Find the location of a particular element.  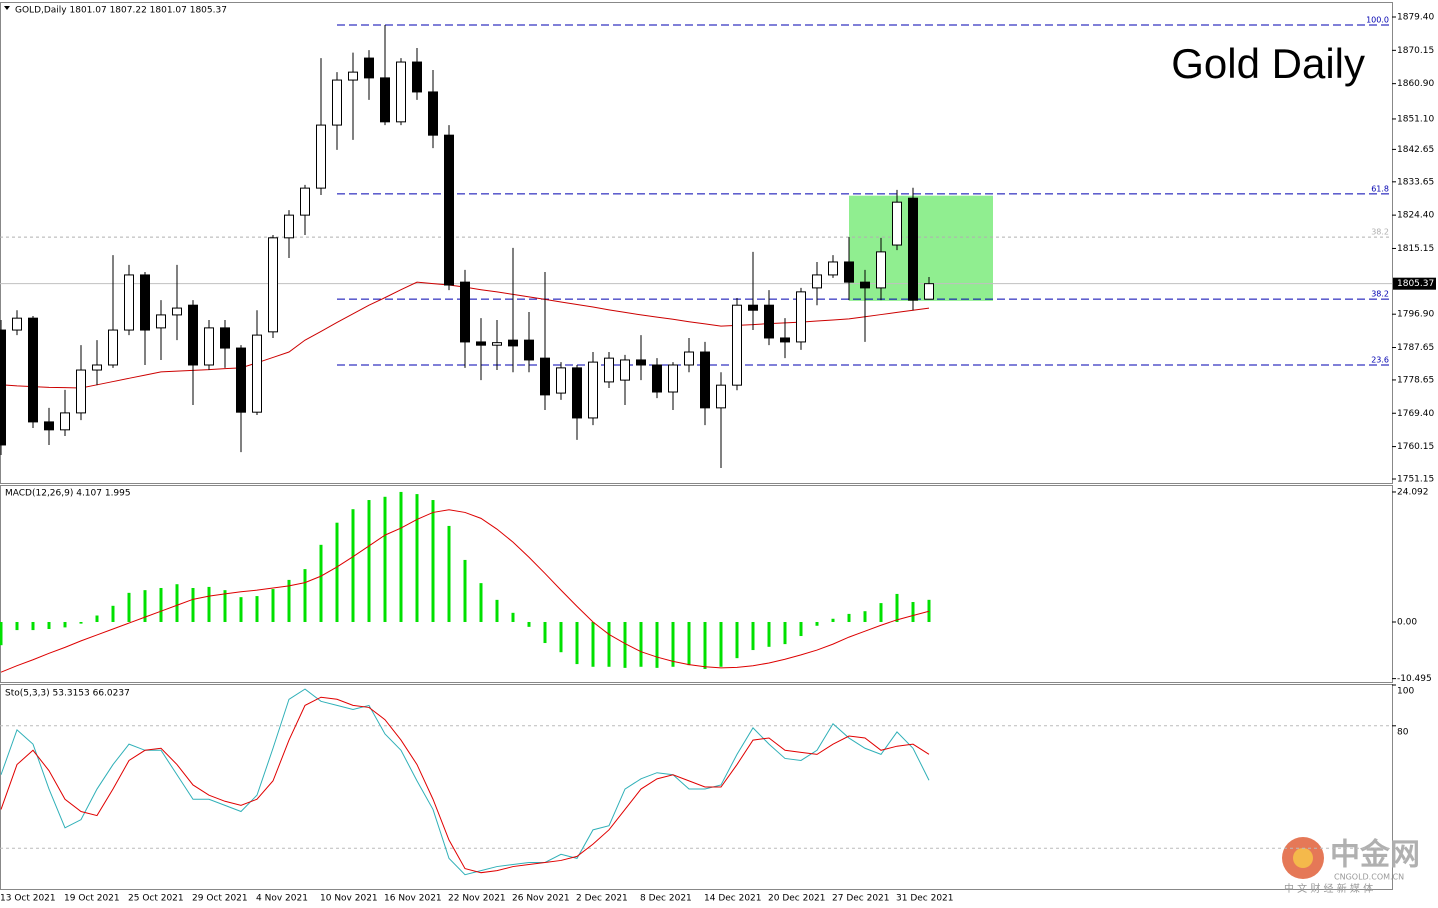

y-tick-label: 1787.65 is located at coordinates (1415, 348).